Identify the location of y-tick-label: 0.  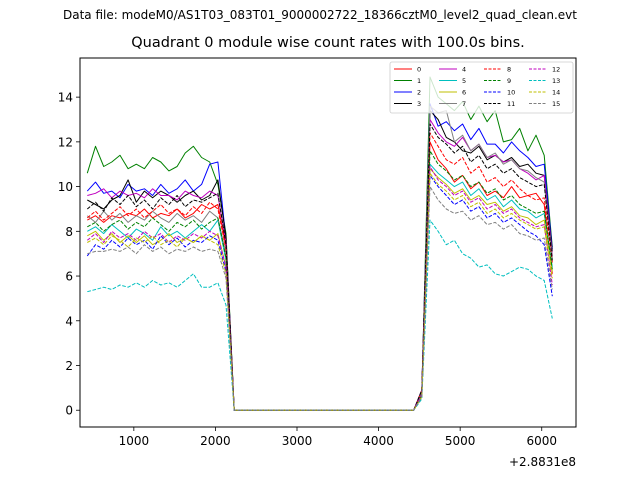
(69, 411).